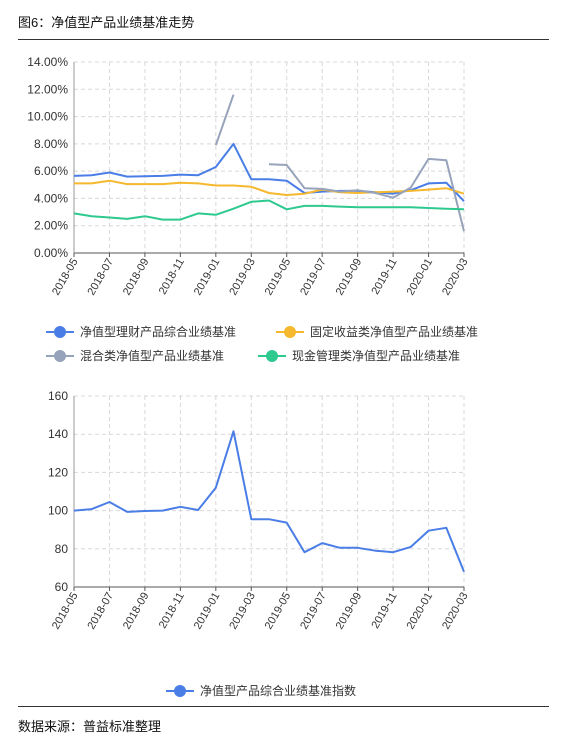 The width and height of the screenshot is (568, 738). I want to click on legend-item: 混合类净值型产品业绩基准, so click(135, 355).